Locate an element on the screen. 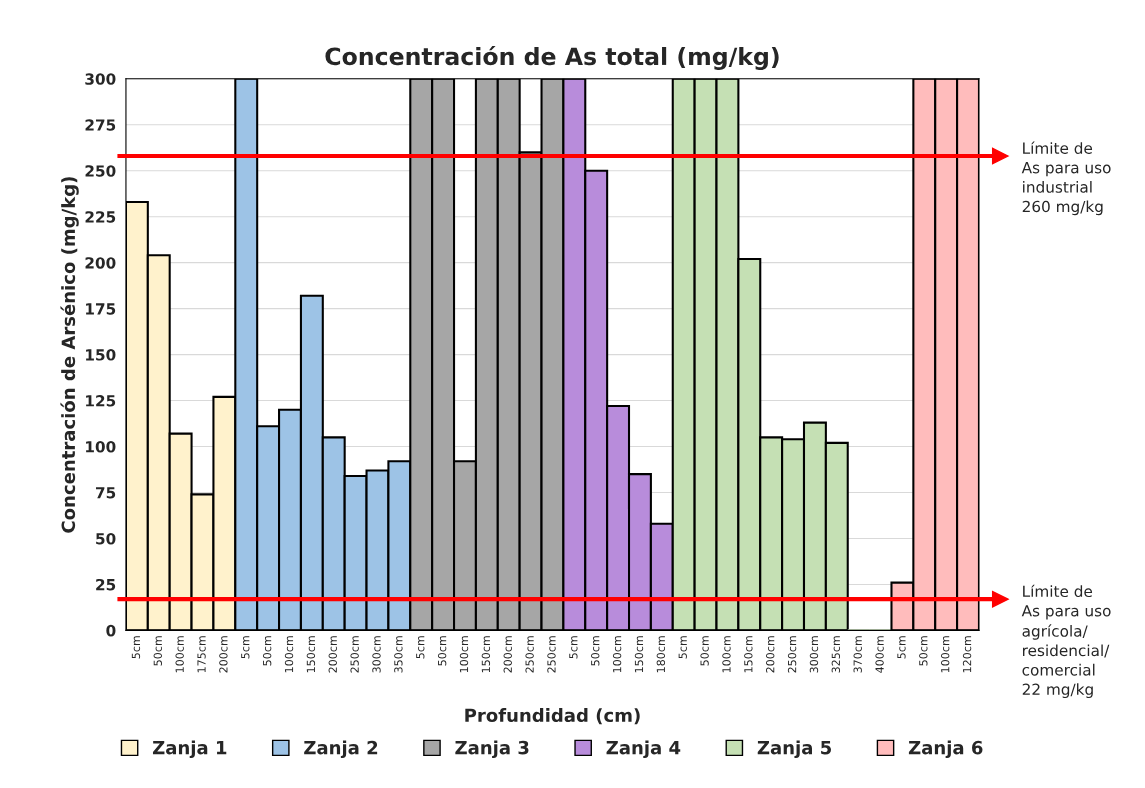 The image size is (1145, 788). x-tick-label: 180cm is located at coordinates (661, 654).